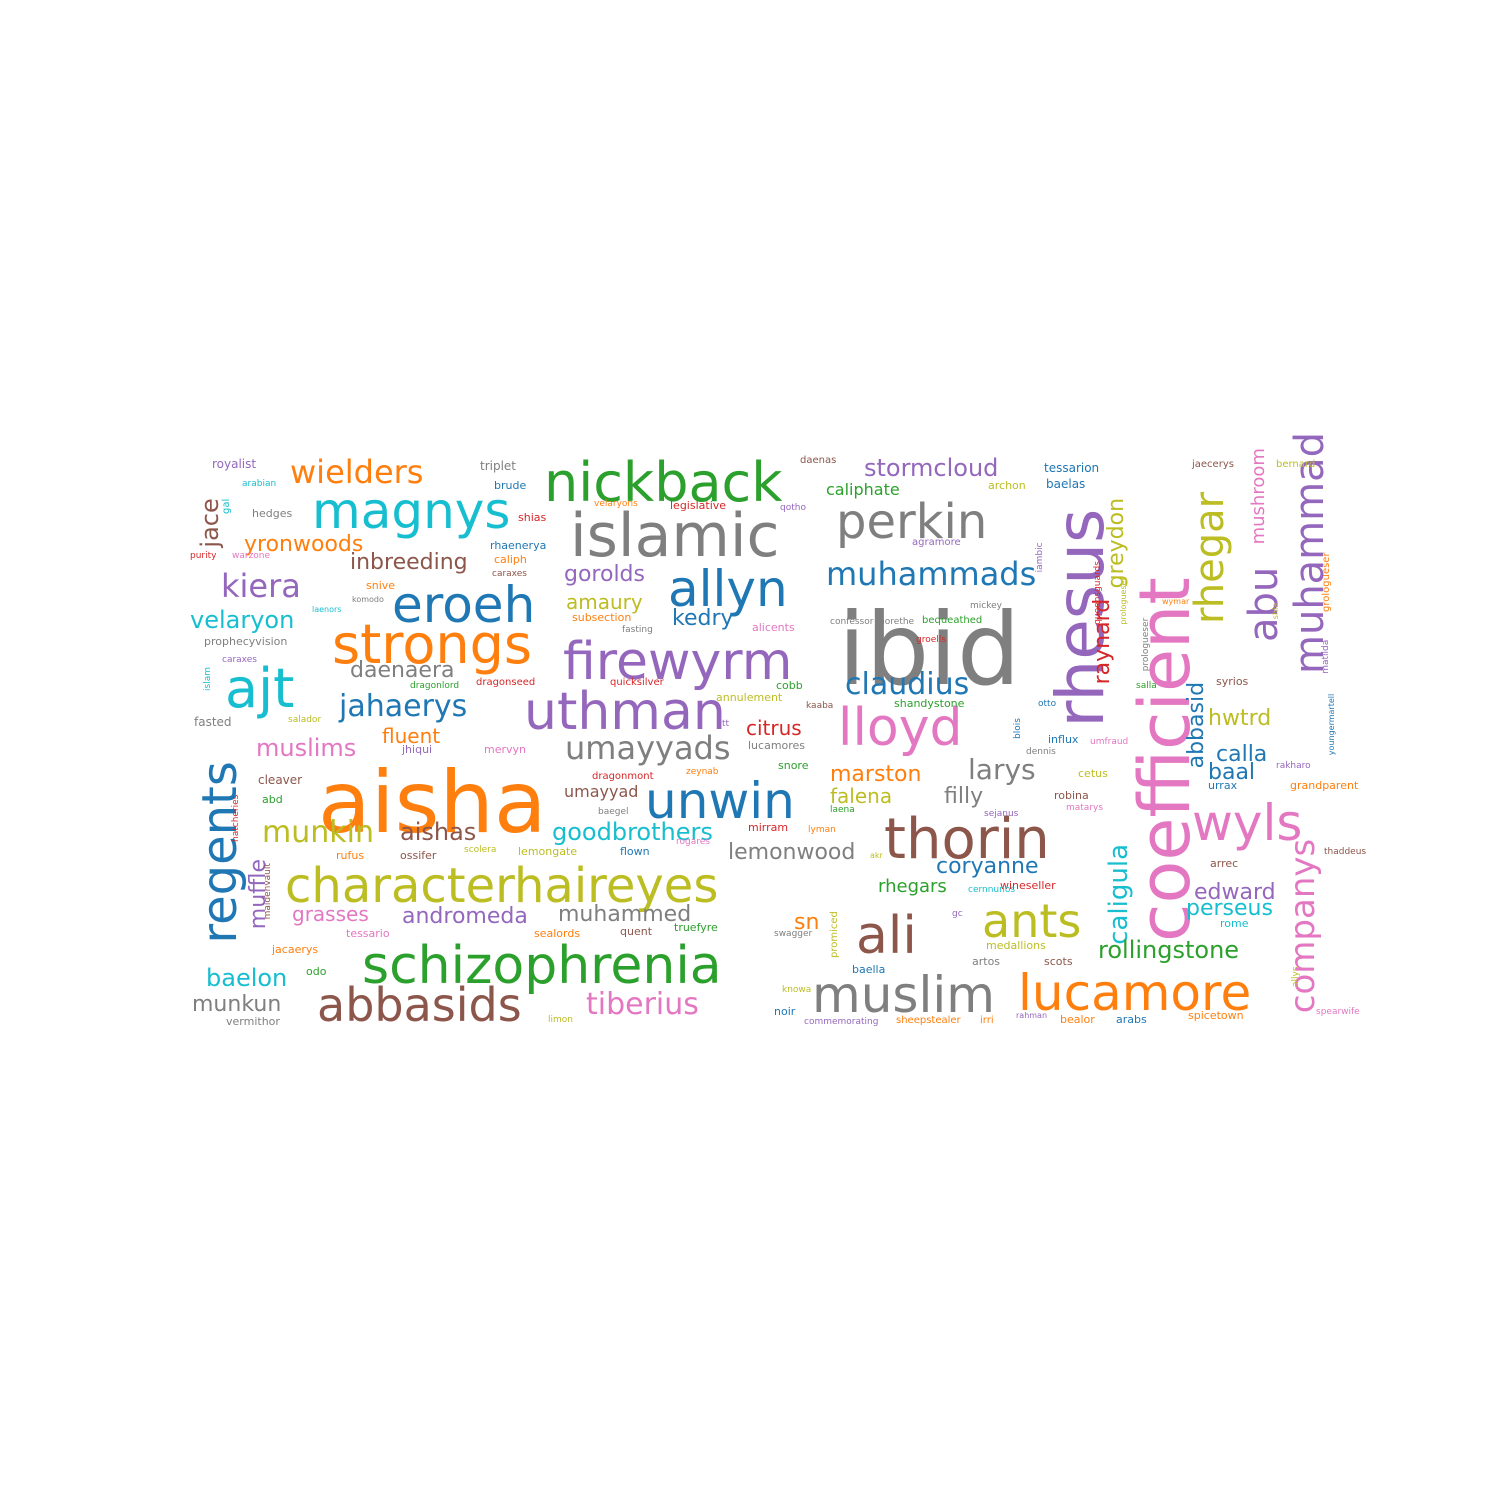 The height and width of the screenshot is (1500, 1500). Describe the element at coordinates (876, 774) in the screenshot. I see `word-marston: marston` at that location.